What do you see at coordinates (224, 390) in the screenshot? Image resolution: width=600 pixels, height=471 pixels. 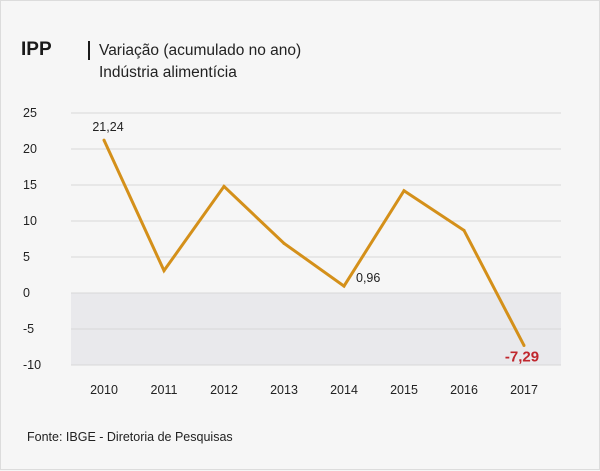 I see `x-tick-label: 2012` at bounding box center [224, 390].